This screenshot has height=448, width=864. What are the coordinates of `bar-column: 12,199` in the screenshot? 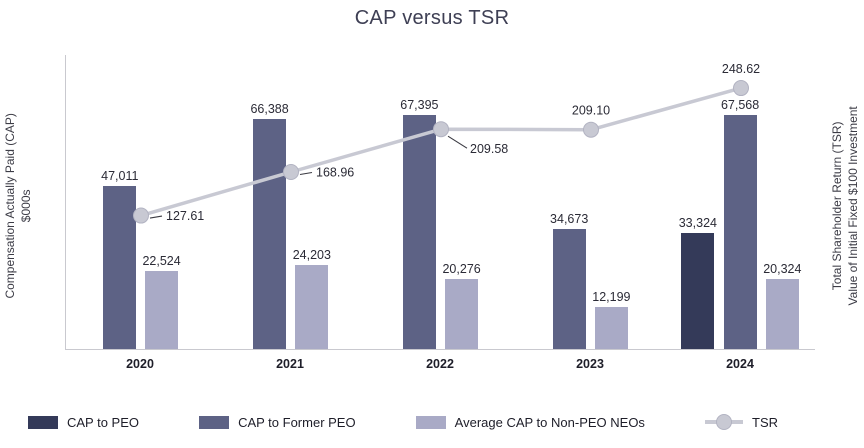 It's located at (611, 319).